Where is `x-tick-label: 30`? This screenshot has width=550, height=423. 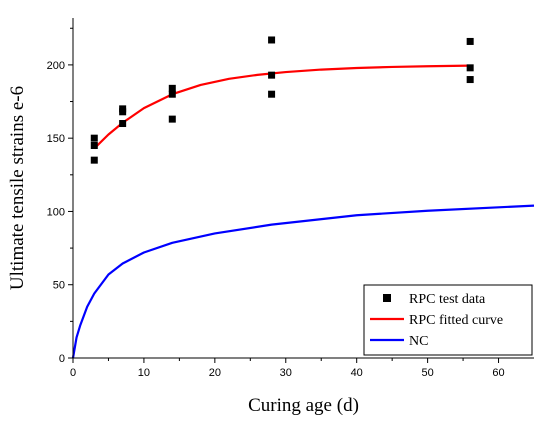
x-tick-label: 30 is located at coordinates (286, 373).